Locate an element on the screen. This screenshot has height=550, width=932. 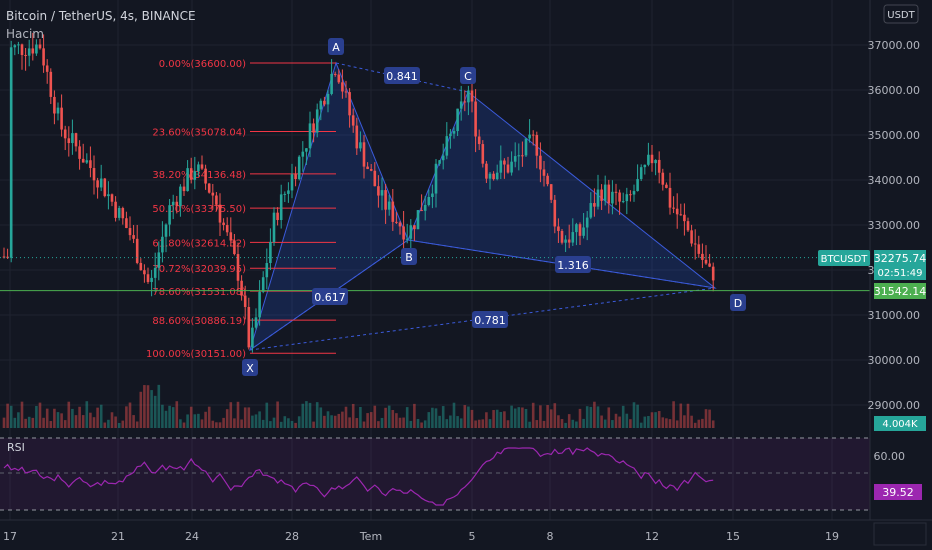
rsi-value-label: 39.52 is located at coordinates (898, 492).